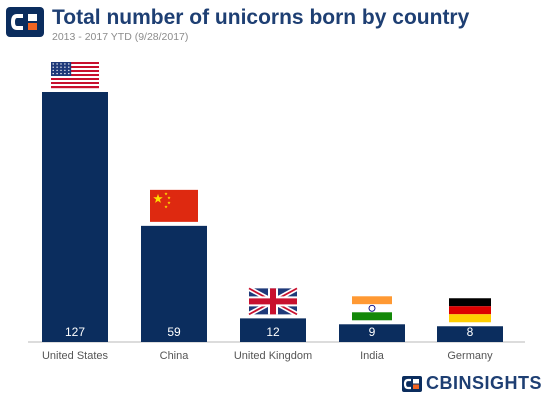  What do you see at coordinates (483, 383) in the screenshot?
I see `brand-name: CBINSIGHTS` at bounding box center [483, 383].